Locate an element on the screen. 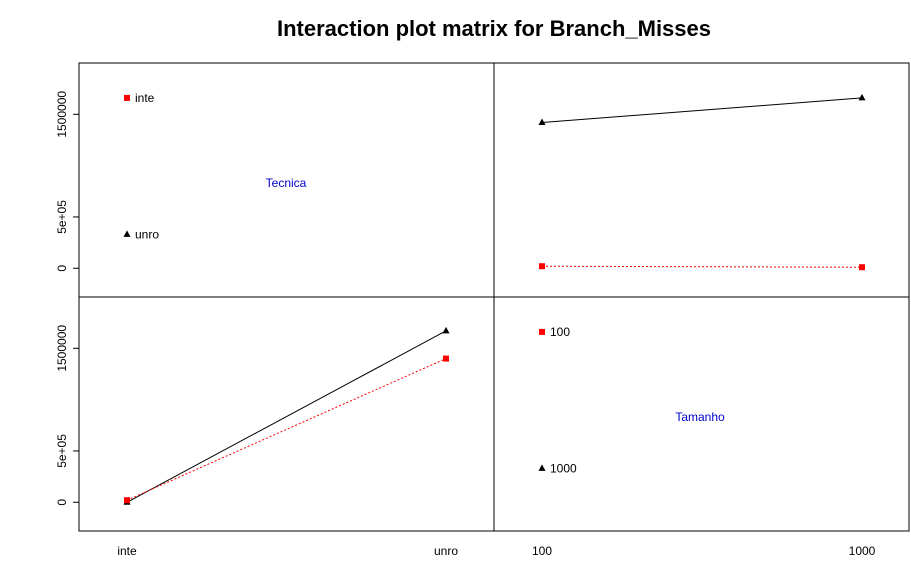  diag-tecnica-variable-name: Tecnica is located at coordinates (286, 183).